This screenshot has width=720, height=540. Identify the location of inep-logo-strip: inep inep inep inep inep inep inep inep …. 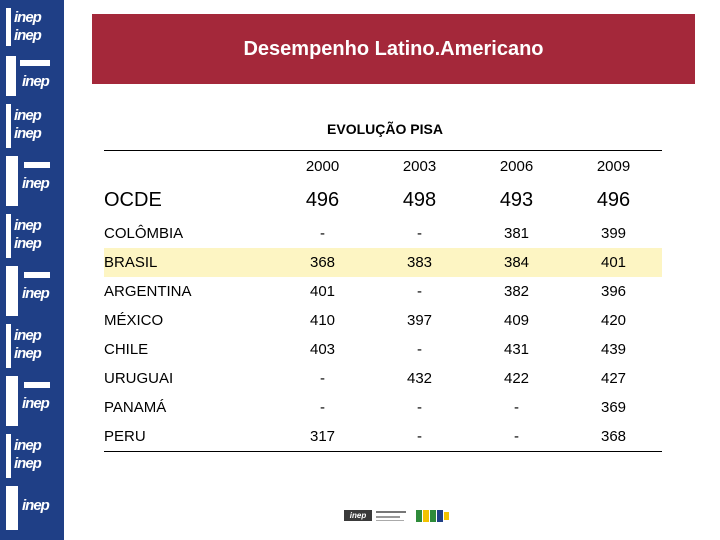
(32, 270).